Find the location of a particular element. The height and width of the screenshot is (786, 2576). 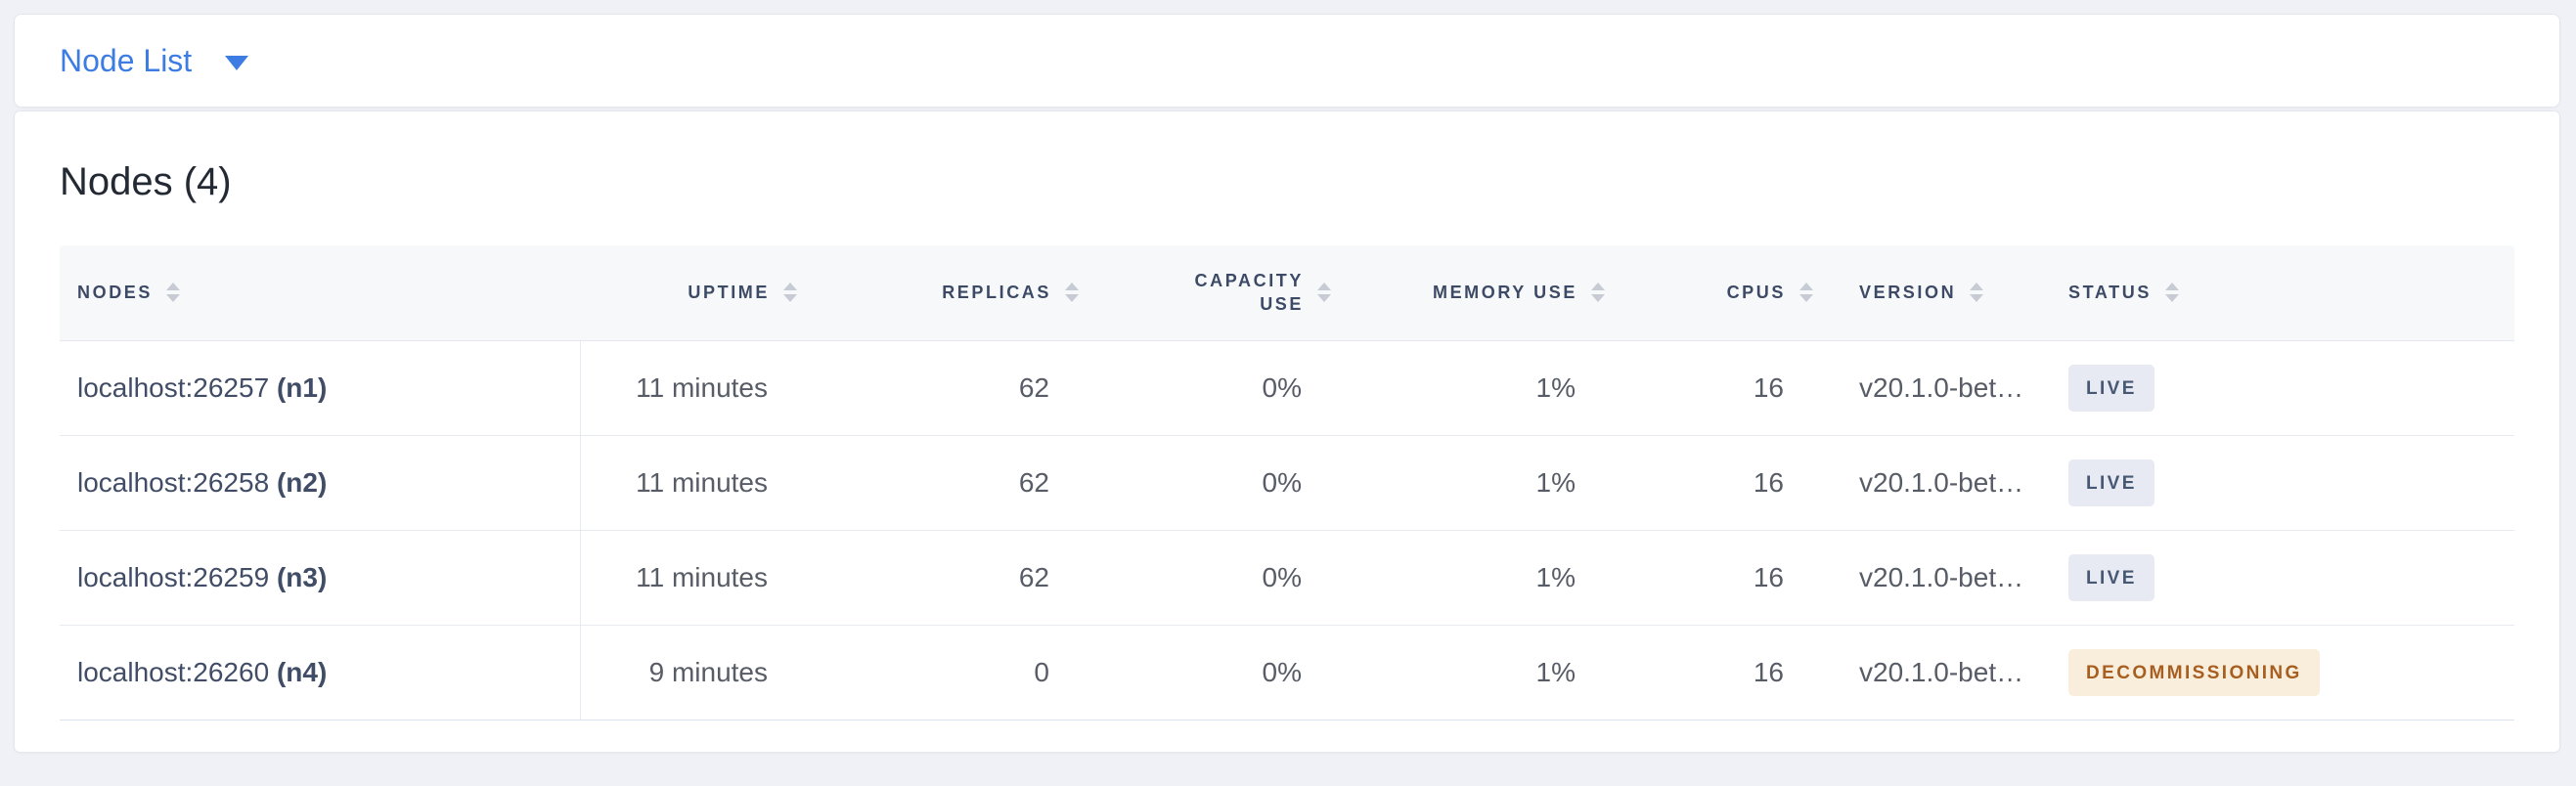

node-address: localhost:26260 is located at coordinates (173, 671).